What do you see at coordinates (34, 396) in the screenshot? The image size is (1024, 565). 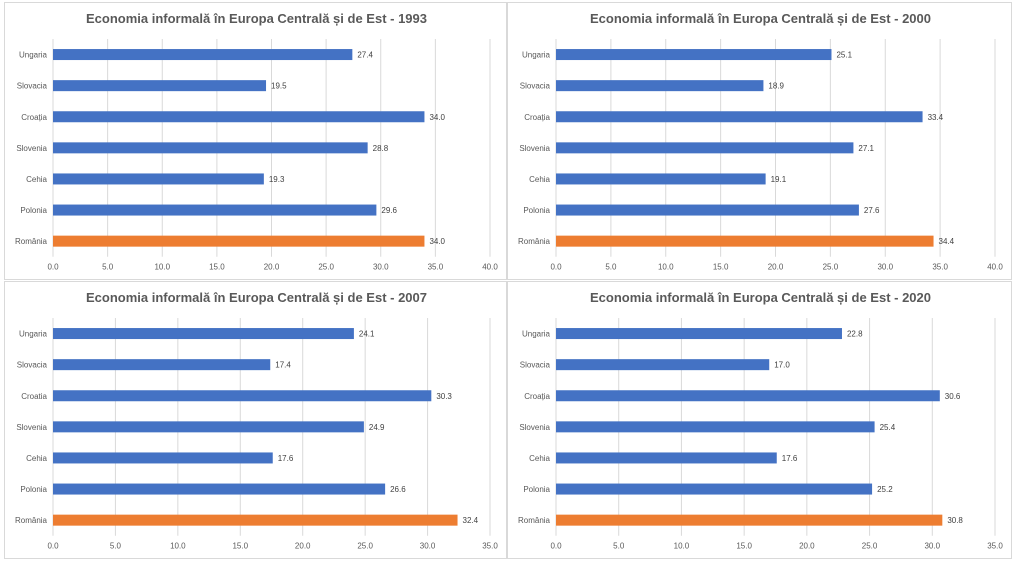 I see `category-label: Croatia` at bounding box center [34, 396].